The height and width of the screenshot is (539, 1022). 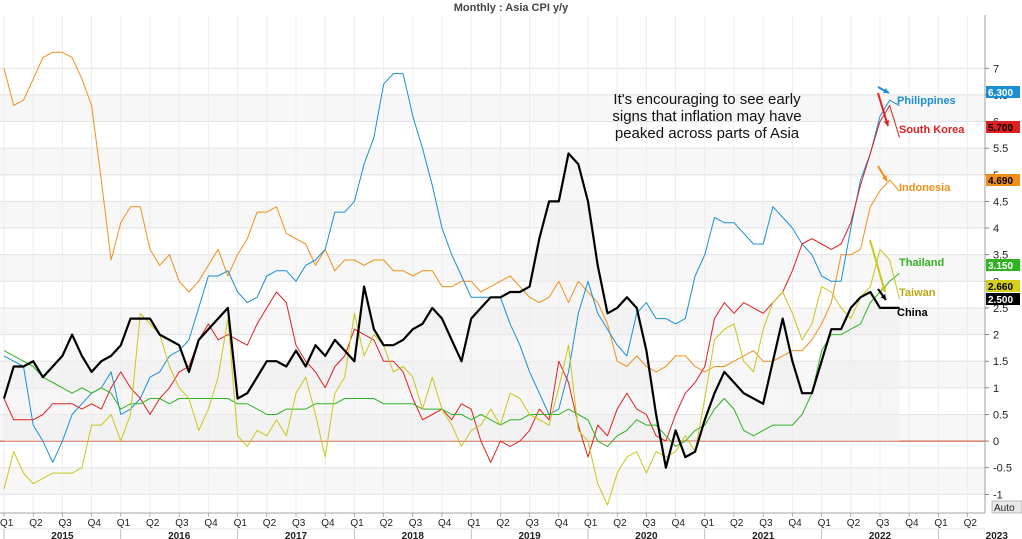 What do you see at coordinates (529, 535) in the screenshot?
I see `year-label: 2019` at bounding box center [529, 535].